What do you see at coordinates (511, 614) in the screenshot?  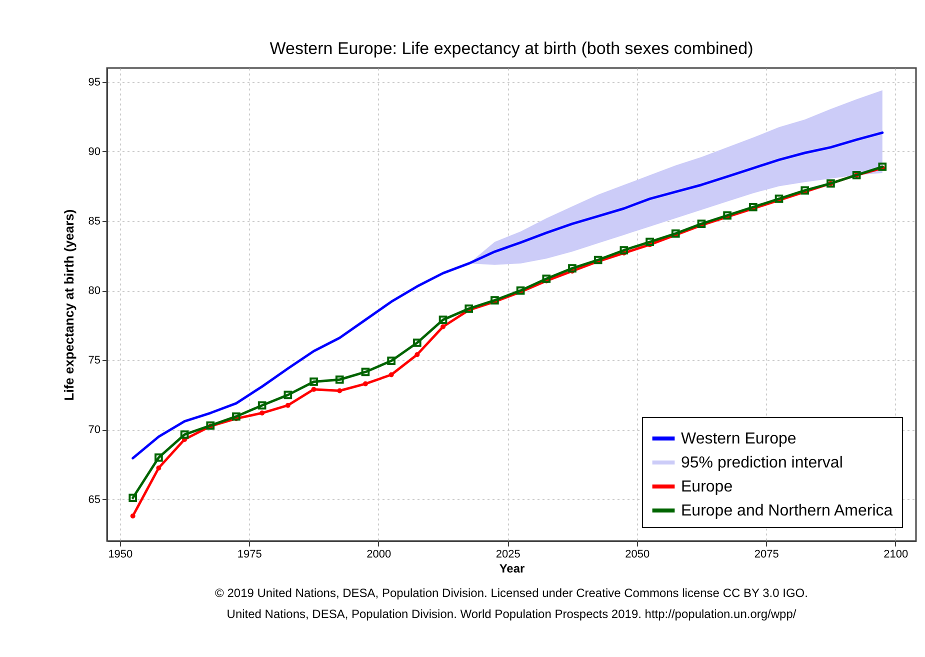 I see `text: United Nations, DESA, Population Division. World Population Prospects 2019. http://population.un.org/wpp/` at bounding box center [511, 614].